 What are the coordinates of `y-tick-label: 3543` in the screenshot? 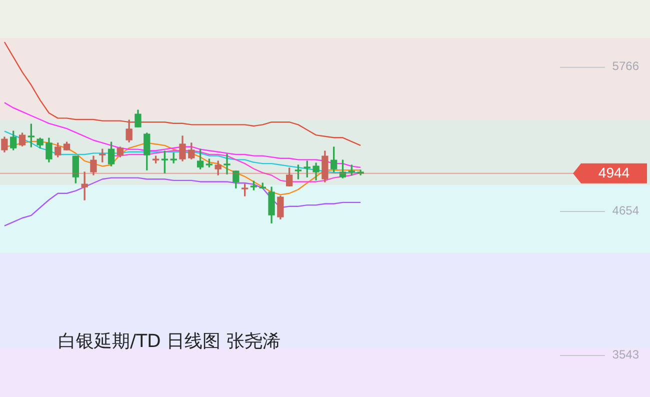 It's located at (626, 354).